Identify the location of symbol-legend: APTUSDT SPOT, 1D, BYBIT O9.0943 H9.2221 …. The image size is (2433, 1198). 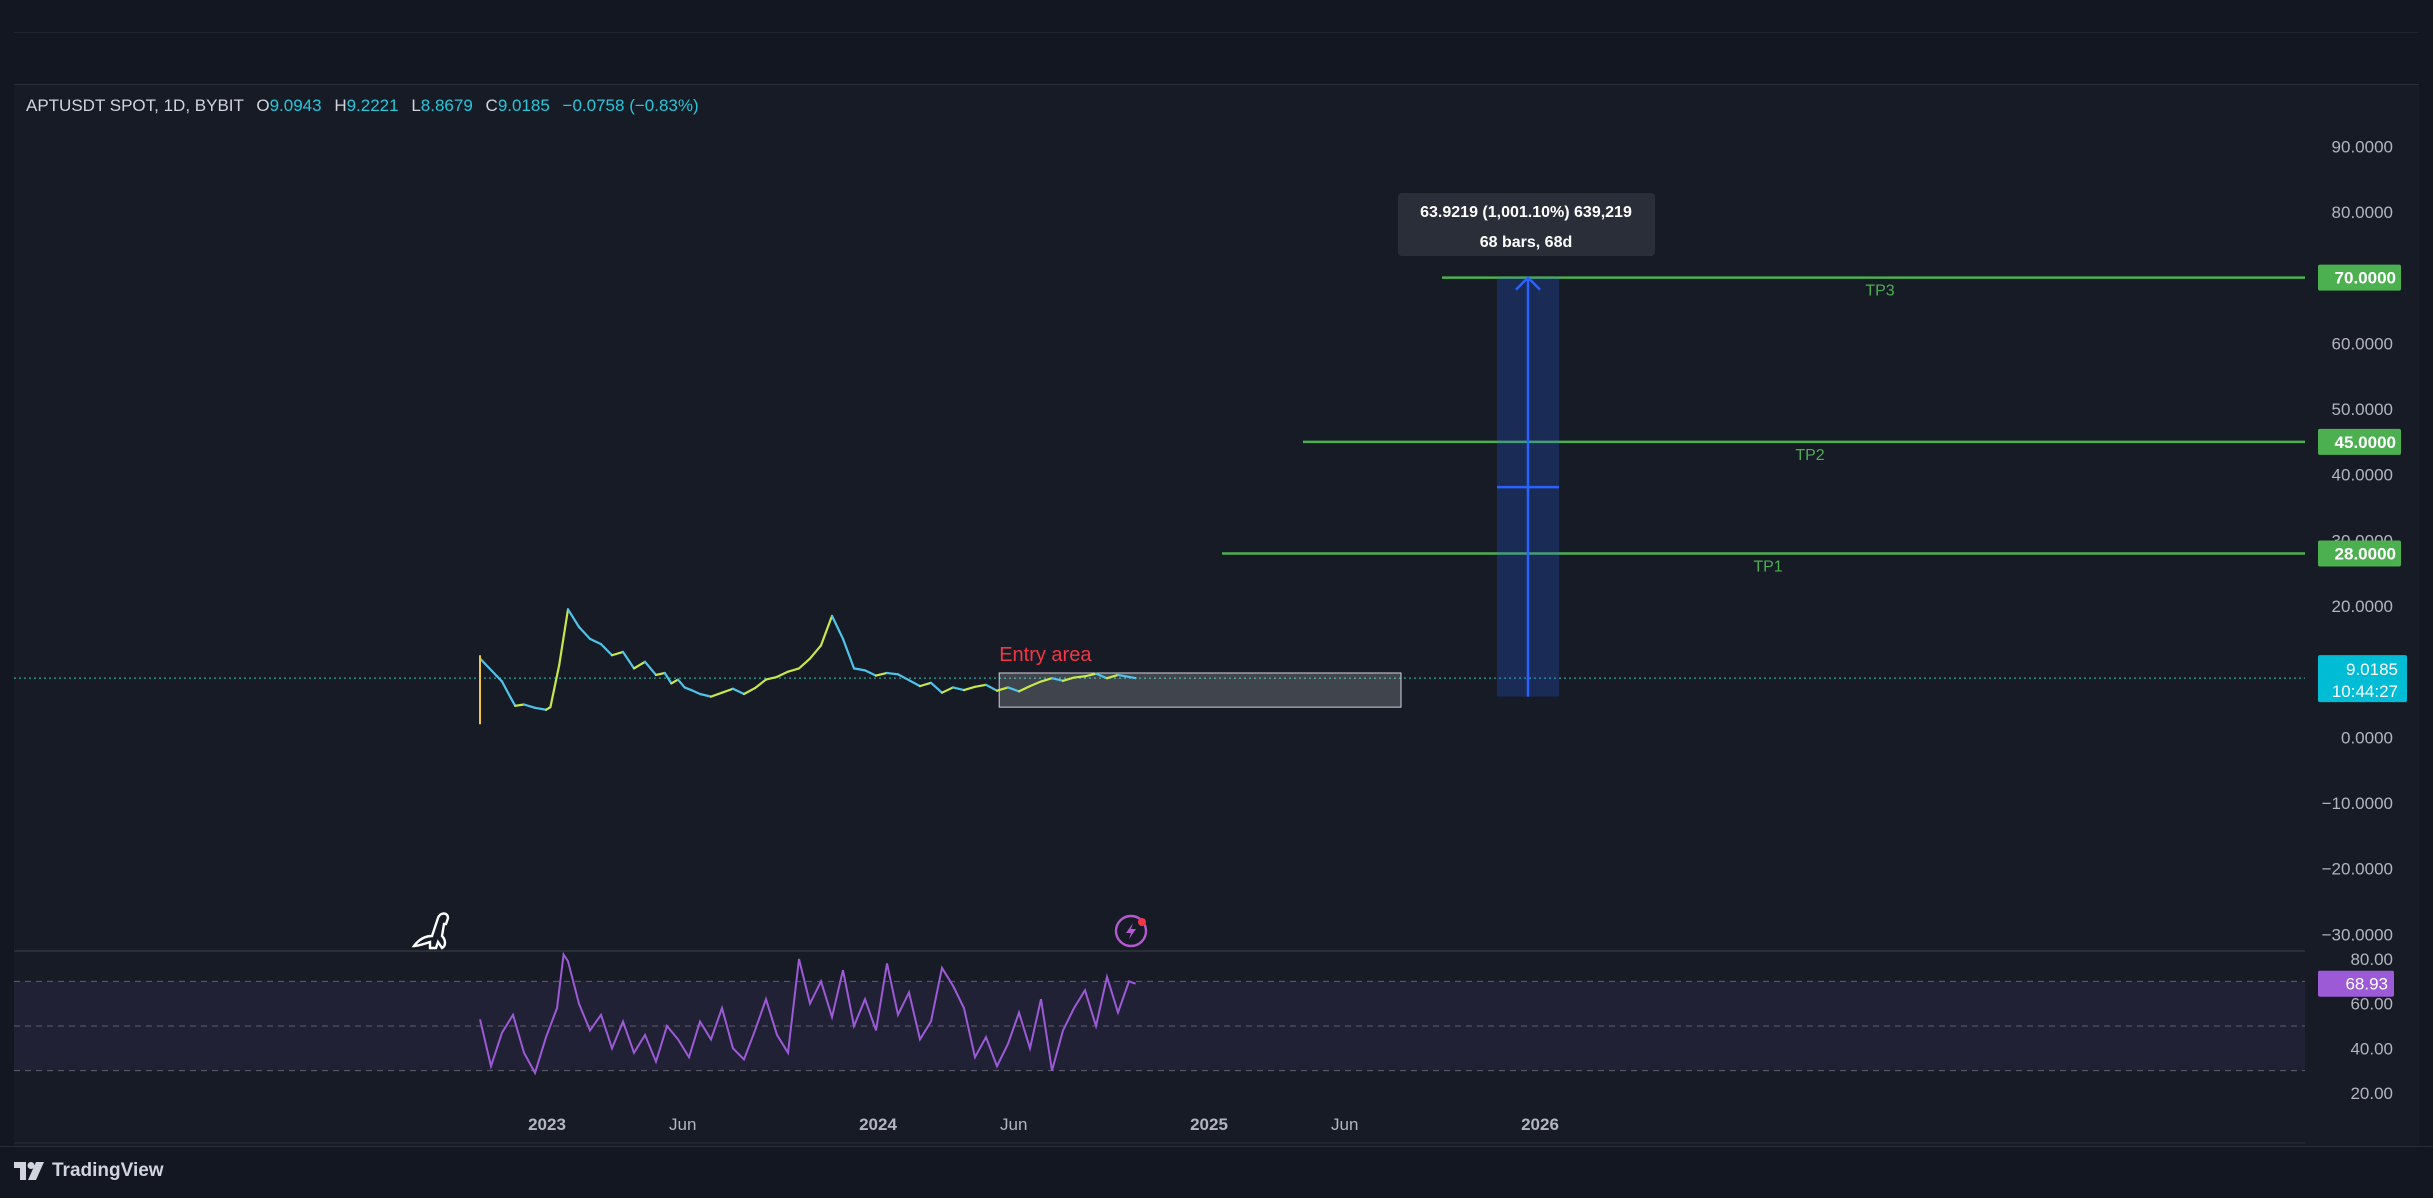
(362, 106).